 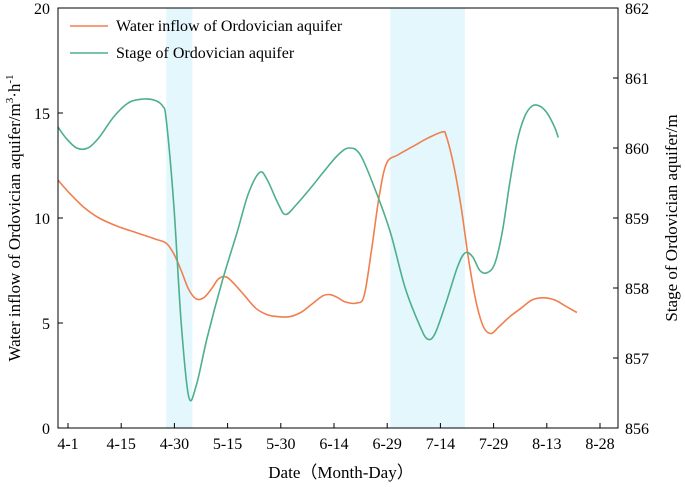 What do you see at coordinates (227, 444) in the screenshot?
I see `x-tick-label: 5-15` at bounding box center [227, 444].